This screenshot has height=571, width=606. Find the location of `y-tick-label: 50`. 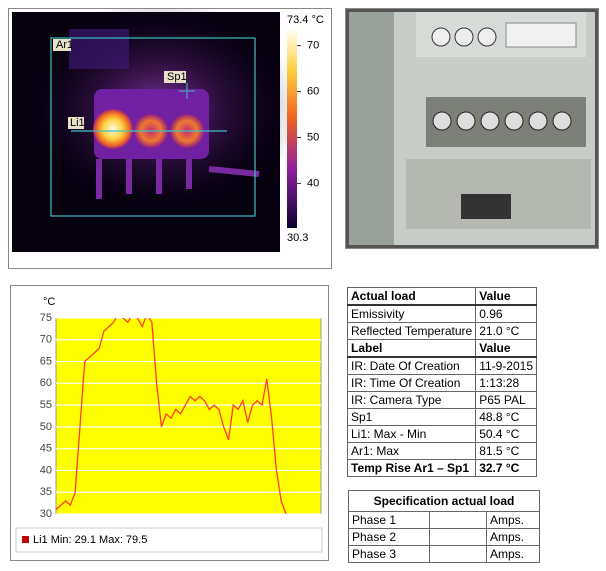

y-tick-label: 50 is located at coordinates (46, 427).